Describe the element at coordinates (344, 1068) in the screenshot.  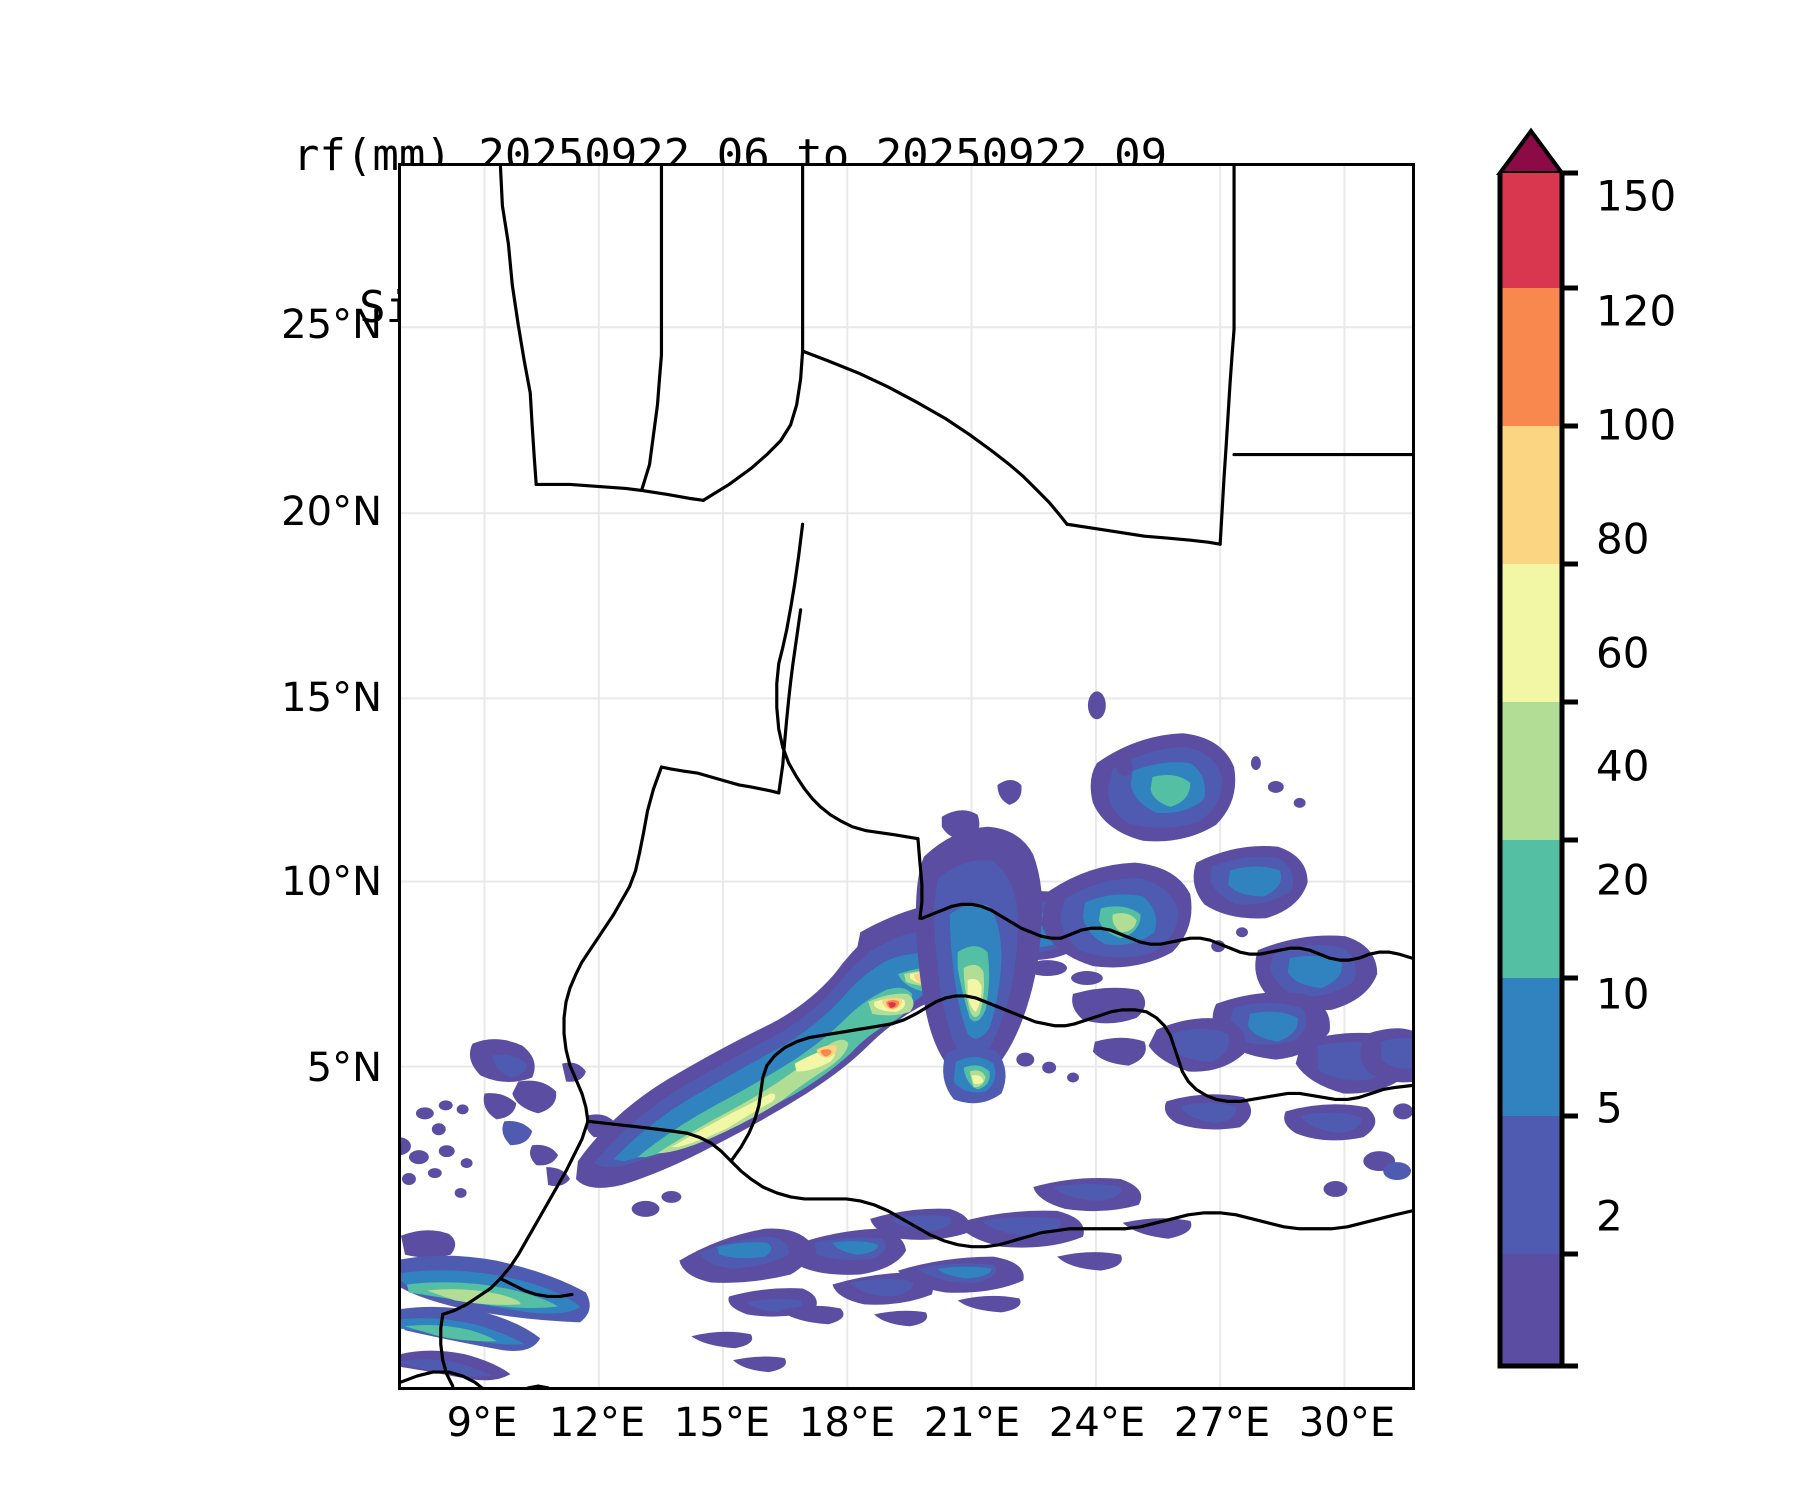
I see `ytick-label-5N: 5°N` at that location.